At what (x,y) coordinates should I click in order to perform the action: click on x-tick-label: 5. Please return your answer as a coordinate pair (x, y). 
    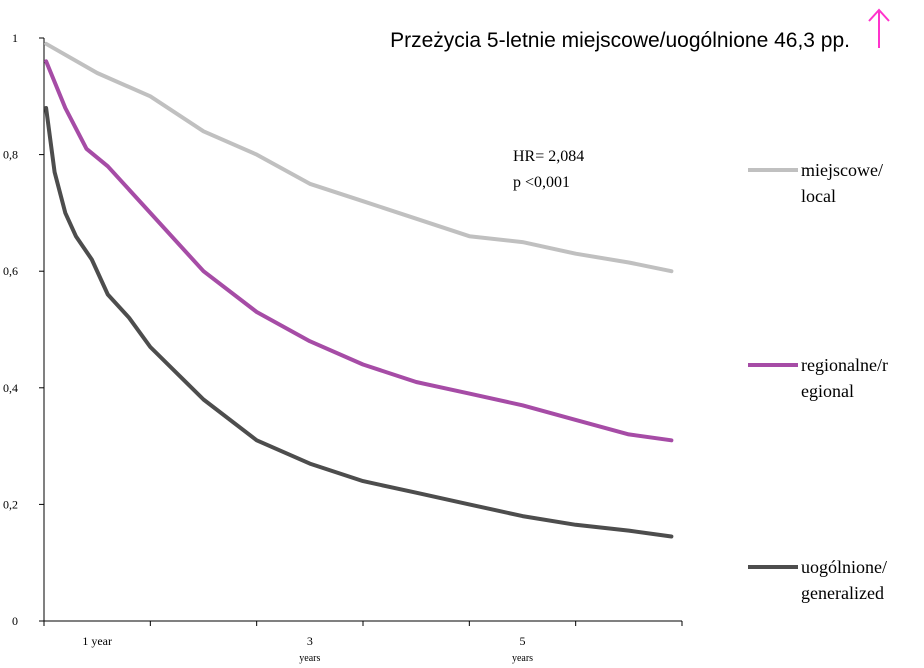
    Looking at the image, I should click on (523, 641).